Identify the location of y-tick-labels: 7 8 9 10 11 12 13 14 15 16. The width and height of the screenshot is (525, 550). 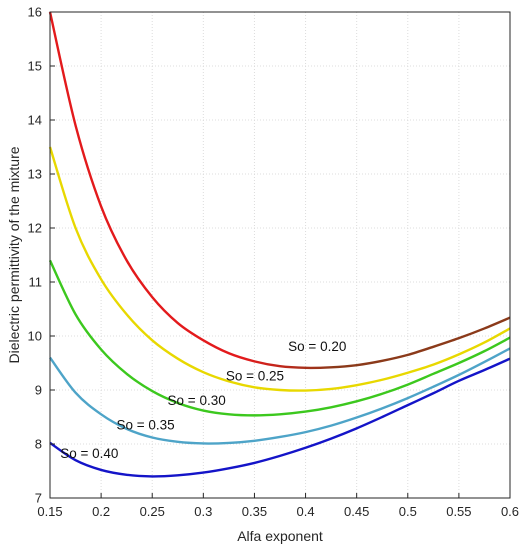
(35, 255).